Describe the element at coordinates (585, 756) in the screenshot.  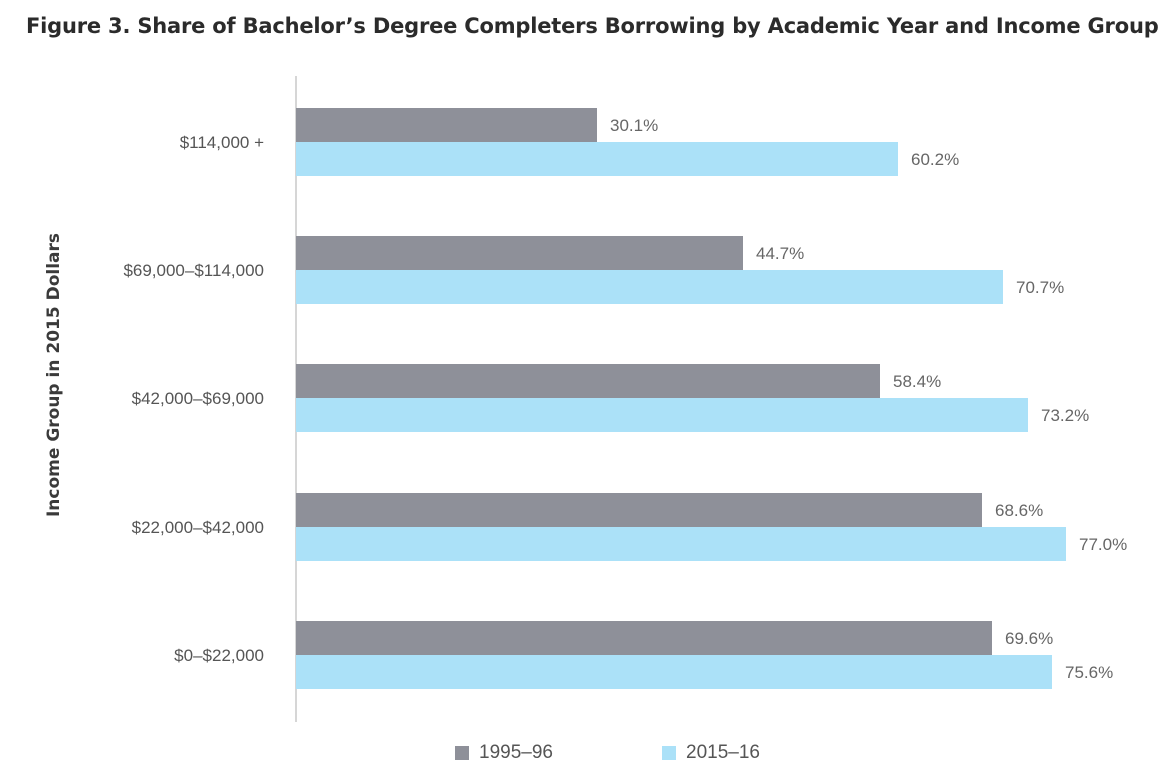
I see `legend: 1995–96 2015–16` at that location.